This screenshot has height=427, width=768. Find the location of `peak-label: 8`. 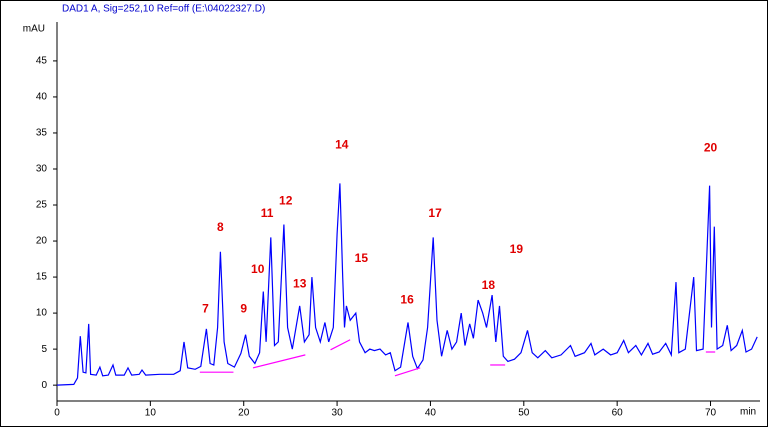

peak-label: 8 is located at coordinates (220, 227).